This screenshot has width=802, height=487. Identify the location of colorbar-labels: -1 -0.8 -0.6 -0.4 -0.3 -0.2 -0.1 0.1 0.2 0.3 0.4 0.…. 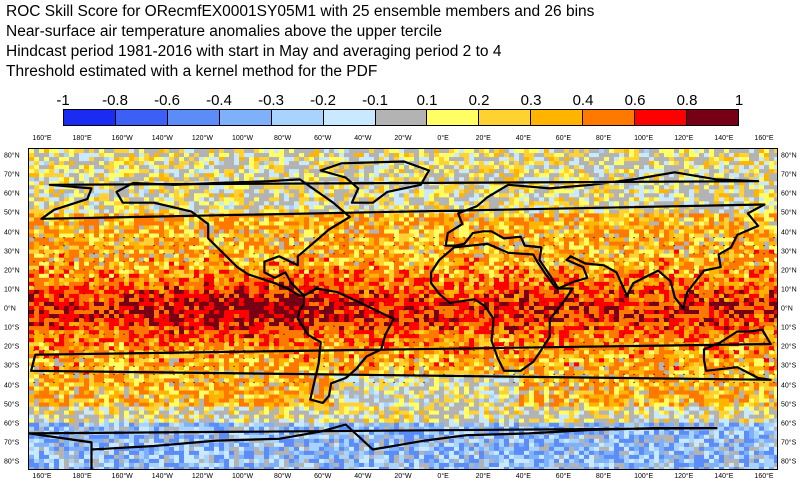
(400, 101).